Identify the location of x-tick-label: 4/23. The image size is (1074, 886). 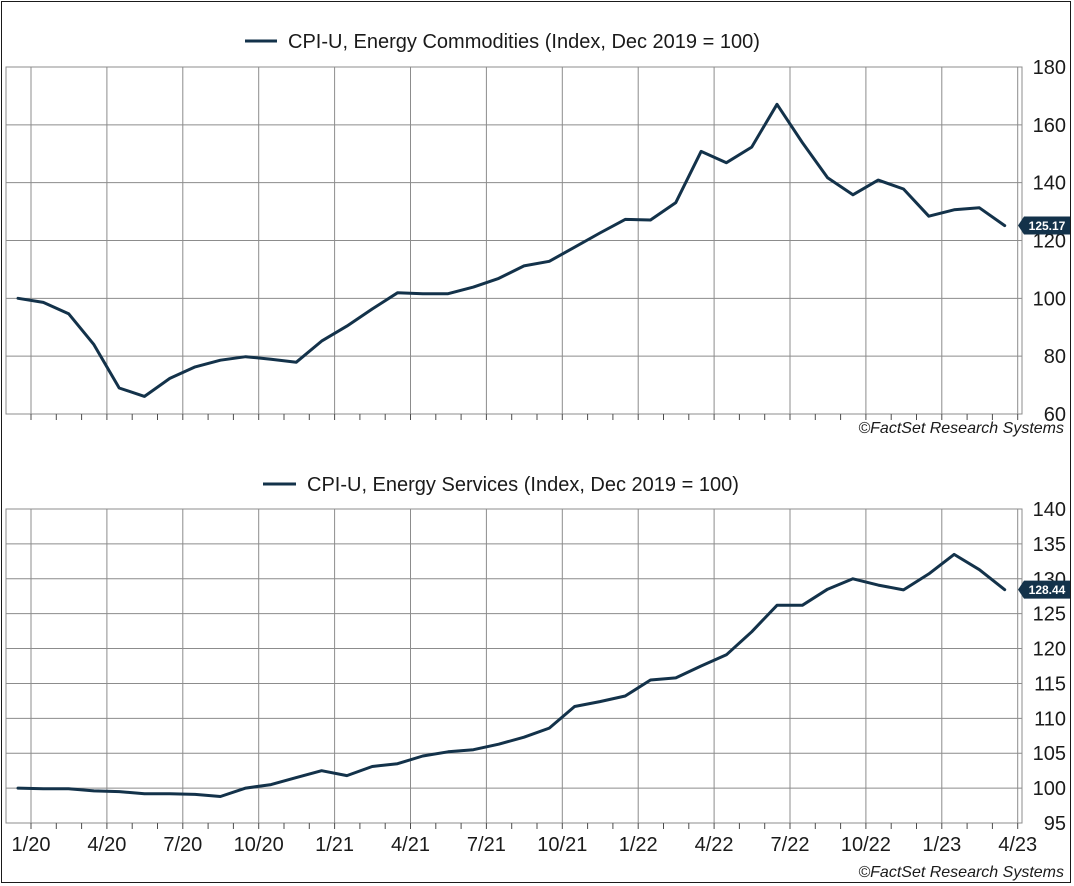
(1017, 845).